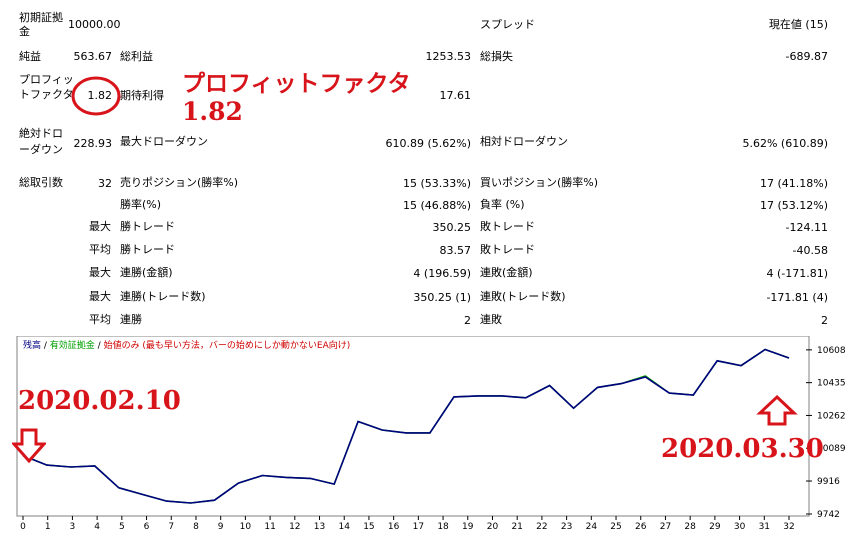 The height and width of the screenshot is (534, 861). I want to click on pf-annotation-title: プロフィットファクタ, so click(296, 84).